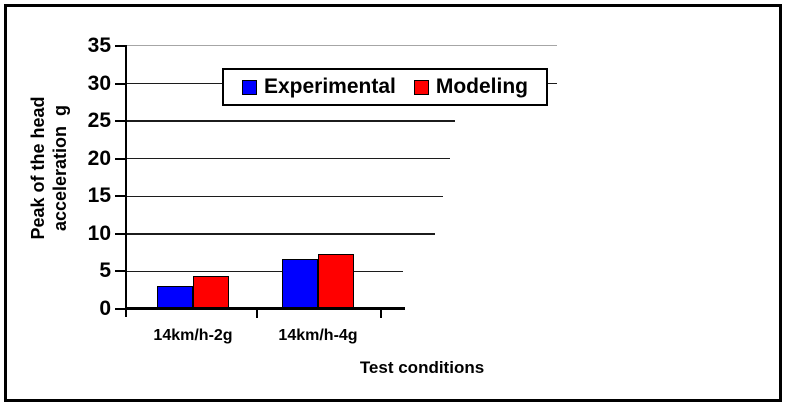 The height and width of the screenshot is (406, 786). Describe the element at coordinates (99, 196) in the screenshot. I see `y-tick-label-15: 15` at that location.